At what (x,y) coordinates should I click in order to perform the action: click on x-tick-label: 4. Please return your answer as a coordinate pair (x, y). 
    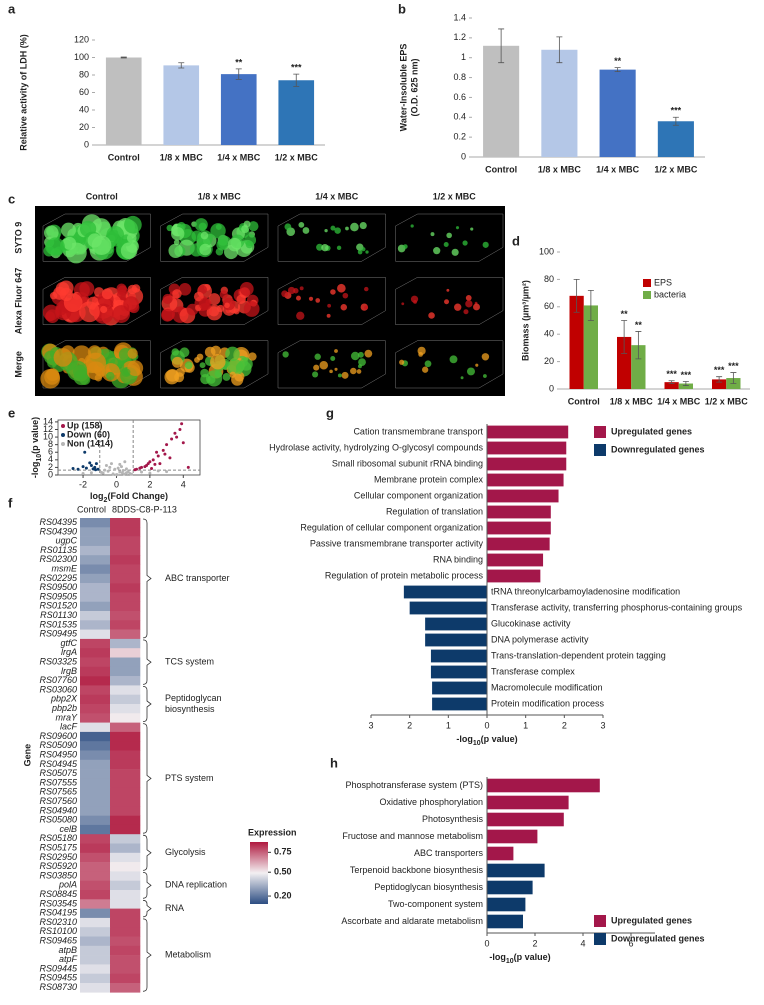
    Looking at the image, I should click on (582, 943).